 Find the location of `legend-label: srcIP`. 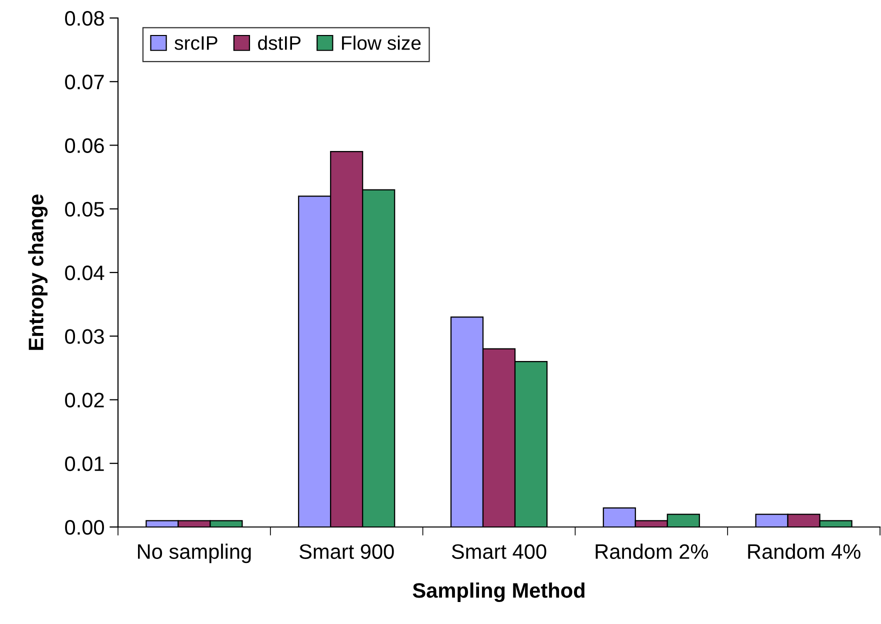

legend-label: srcIP is located at coordinates (196, 43).